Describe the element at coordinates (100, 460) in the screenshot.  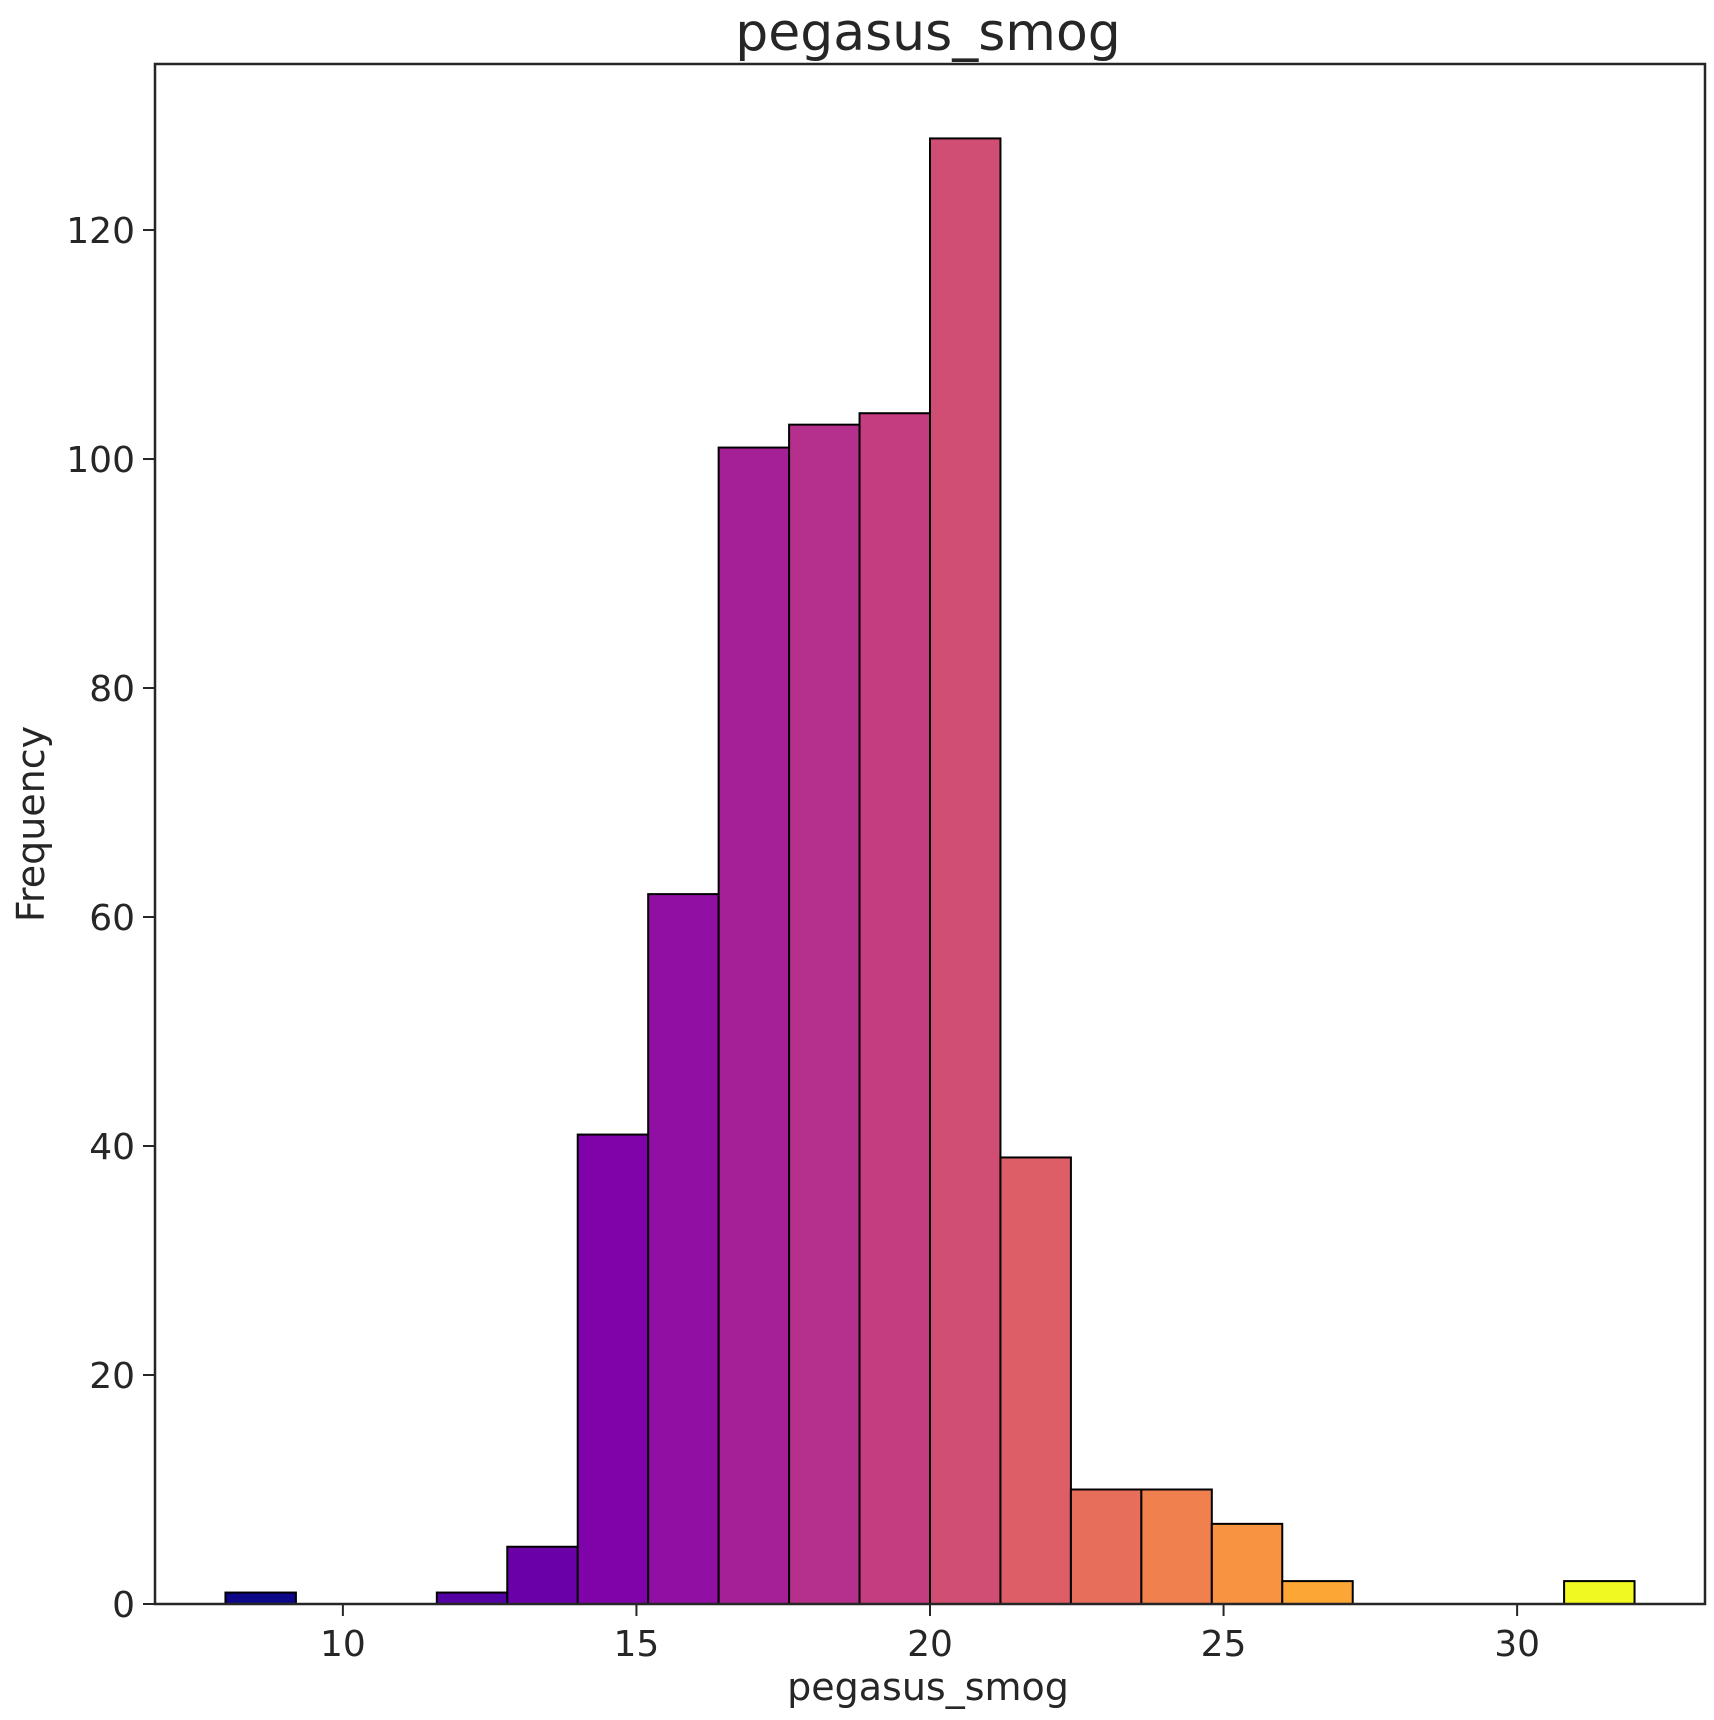
I see `y-tick-label: 100` at that location.